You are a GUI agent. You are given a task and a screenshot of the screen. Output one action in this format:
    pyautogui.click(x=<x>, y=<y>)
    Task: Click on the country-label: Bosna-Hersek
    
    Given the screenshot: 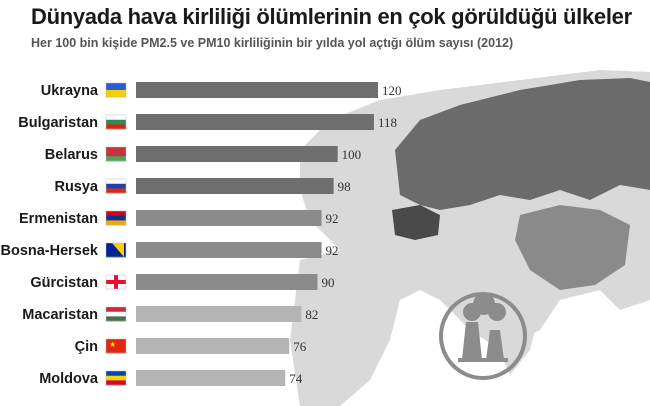 What is the action you would take?
    pyautogui.click(x=49, y=251)
    